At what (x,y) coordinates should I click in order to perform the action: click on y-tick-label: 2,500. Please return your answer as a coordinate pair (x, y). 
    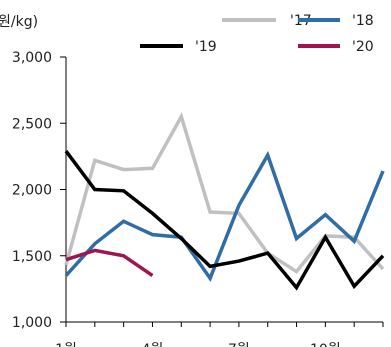
    Looking at the image, I should click on (32, 124).